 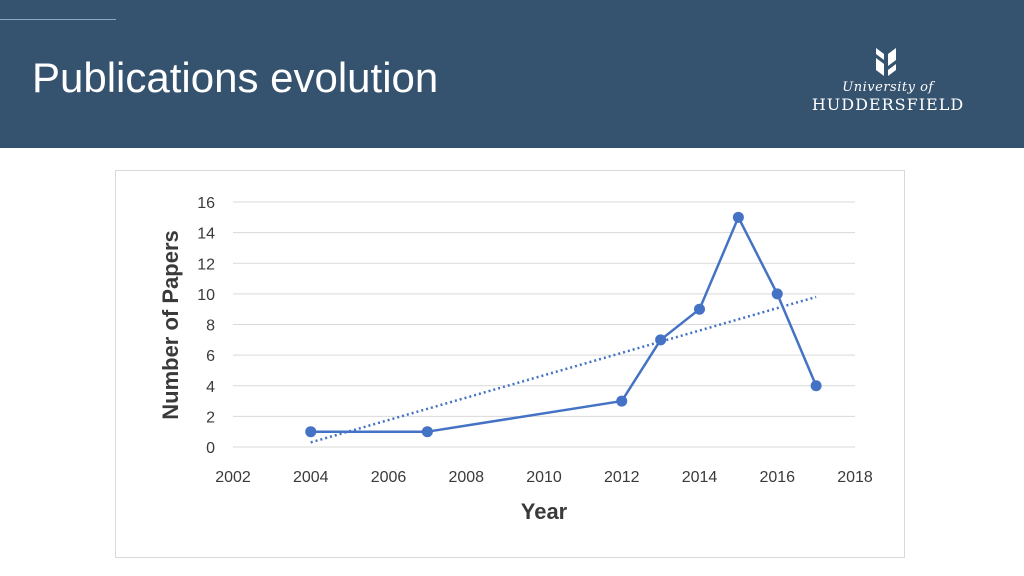 What do you see at coordinates (700, 477) in the screenshot?
I see `x-tick-label: 2014` at bounding box center [700, 477].